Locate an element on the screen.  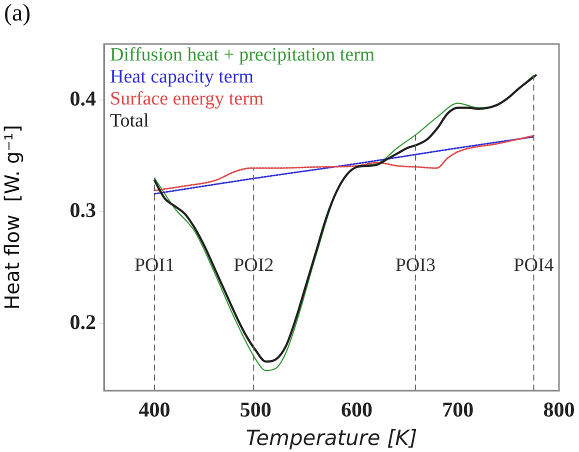
x-axis-title: Temperature [K] is located at coordinates (332, 438).